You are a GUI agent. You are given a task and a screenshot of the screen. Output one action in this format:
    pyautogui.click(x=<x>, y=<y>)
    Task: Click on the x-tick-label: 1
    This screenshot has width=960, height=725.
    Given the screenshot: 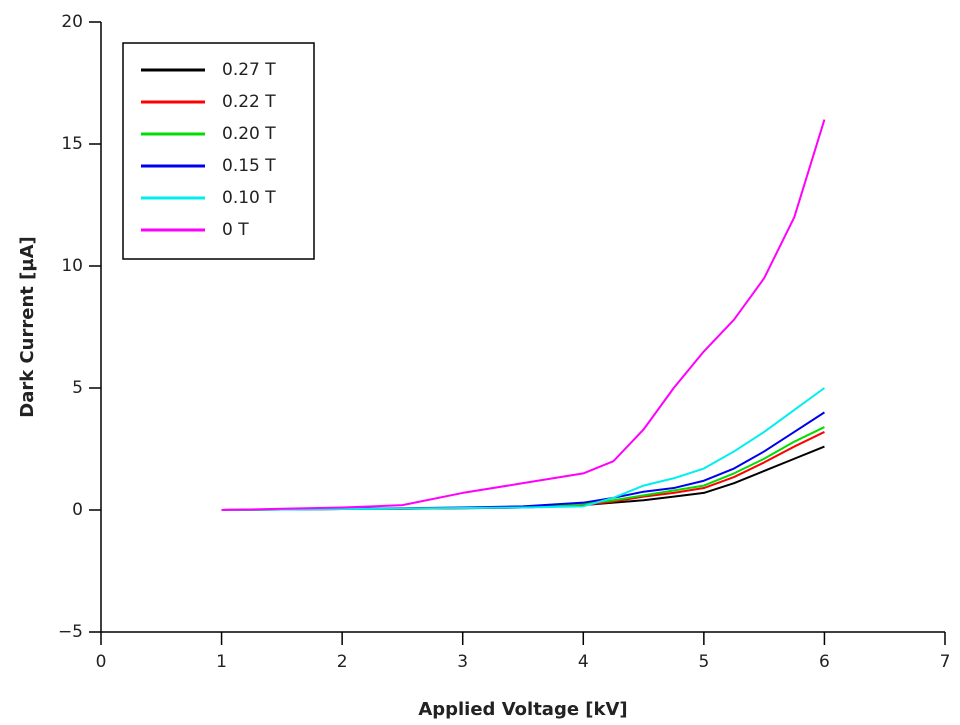 What is the action you would take?
    pyautogui.click(x=221, y=662)
    